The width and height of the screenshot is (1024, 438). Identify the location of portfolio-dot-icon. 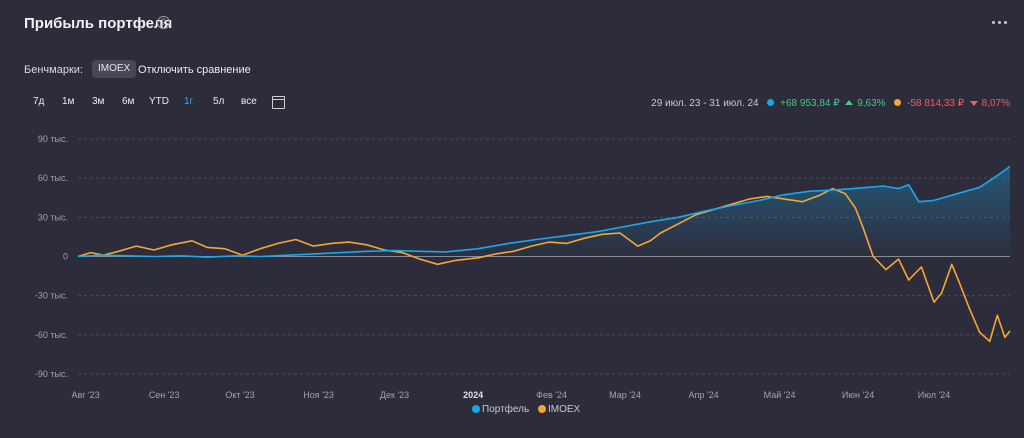
(771, 102).